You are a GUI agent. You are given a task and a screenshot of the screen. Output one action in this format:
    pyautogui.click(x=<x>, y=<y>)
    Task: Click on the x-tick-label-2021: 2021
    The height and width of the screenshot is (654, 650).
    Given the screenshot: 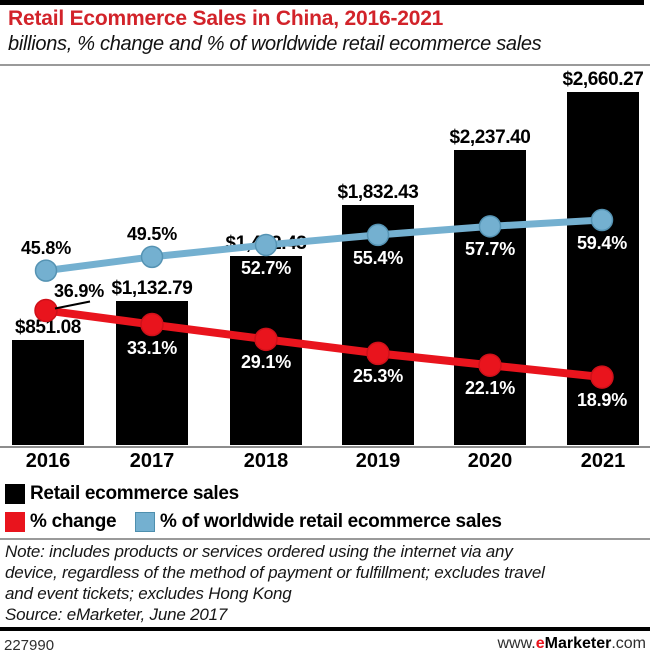 What is the action you would take?
    pyautogui.click(x=603, y=461)
    